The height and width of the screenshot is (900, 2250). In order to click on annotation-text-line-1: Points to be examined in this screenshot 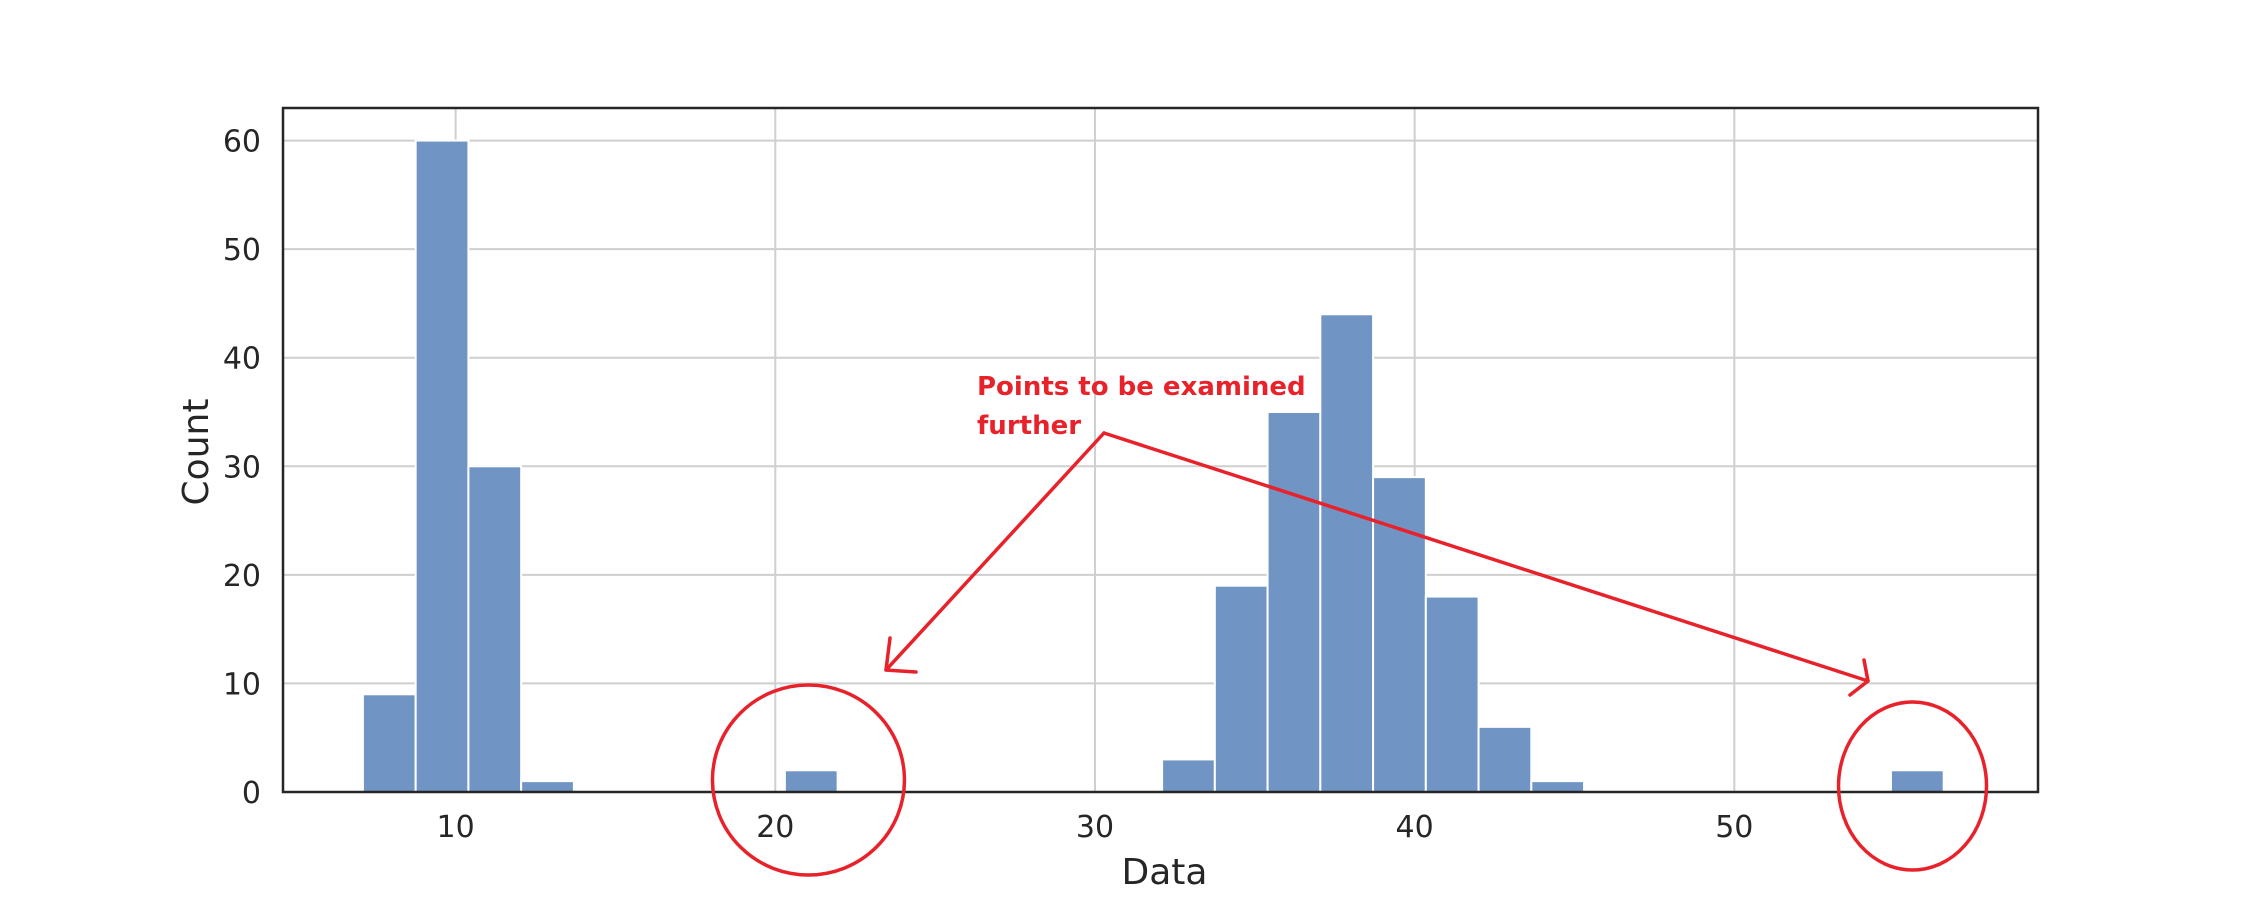, I will do `click(1141, 387)`.